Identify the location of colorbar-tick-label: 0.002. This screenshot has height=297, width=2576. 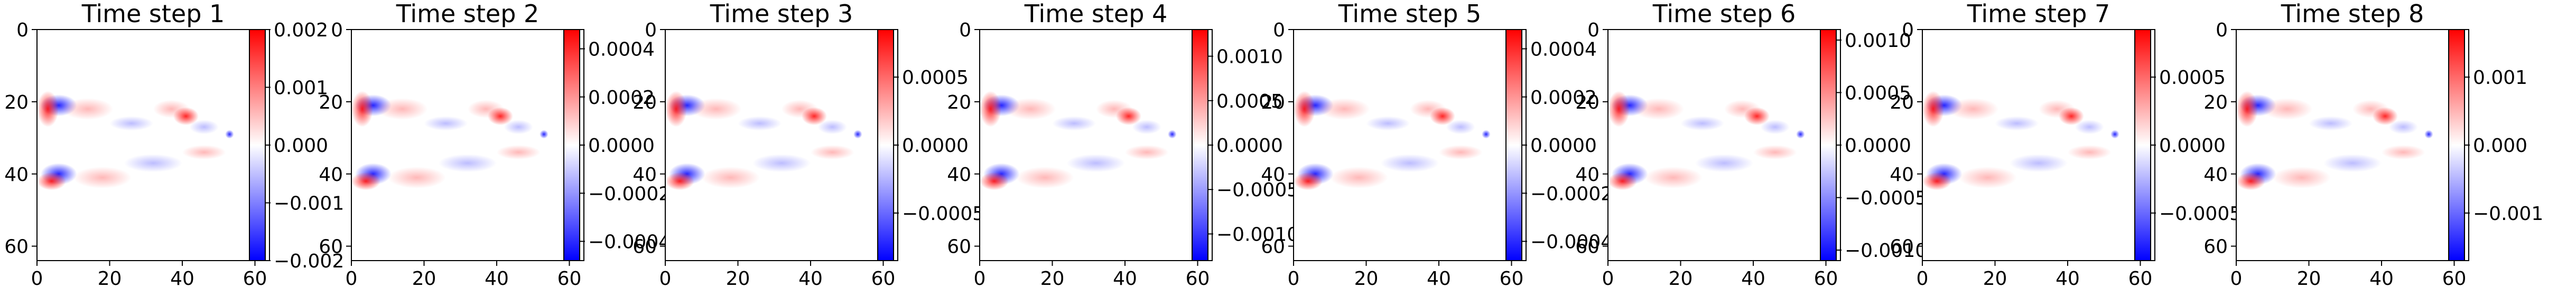
(301, 30).